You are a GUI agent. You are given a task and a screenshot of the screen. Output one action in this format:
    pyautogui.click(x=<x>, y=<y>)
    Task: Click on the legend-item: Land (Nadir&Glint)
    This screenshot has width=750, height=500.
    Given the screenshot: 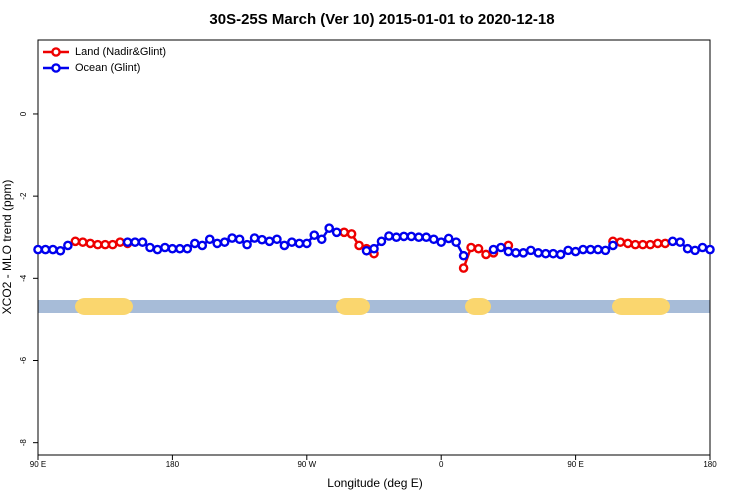 What is the action you would take?
    pyautogui.click(x=104, y=52)
    